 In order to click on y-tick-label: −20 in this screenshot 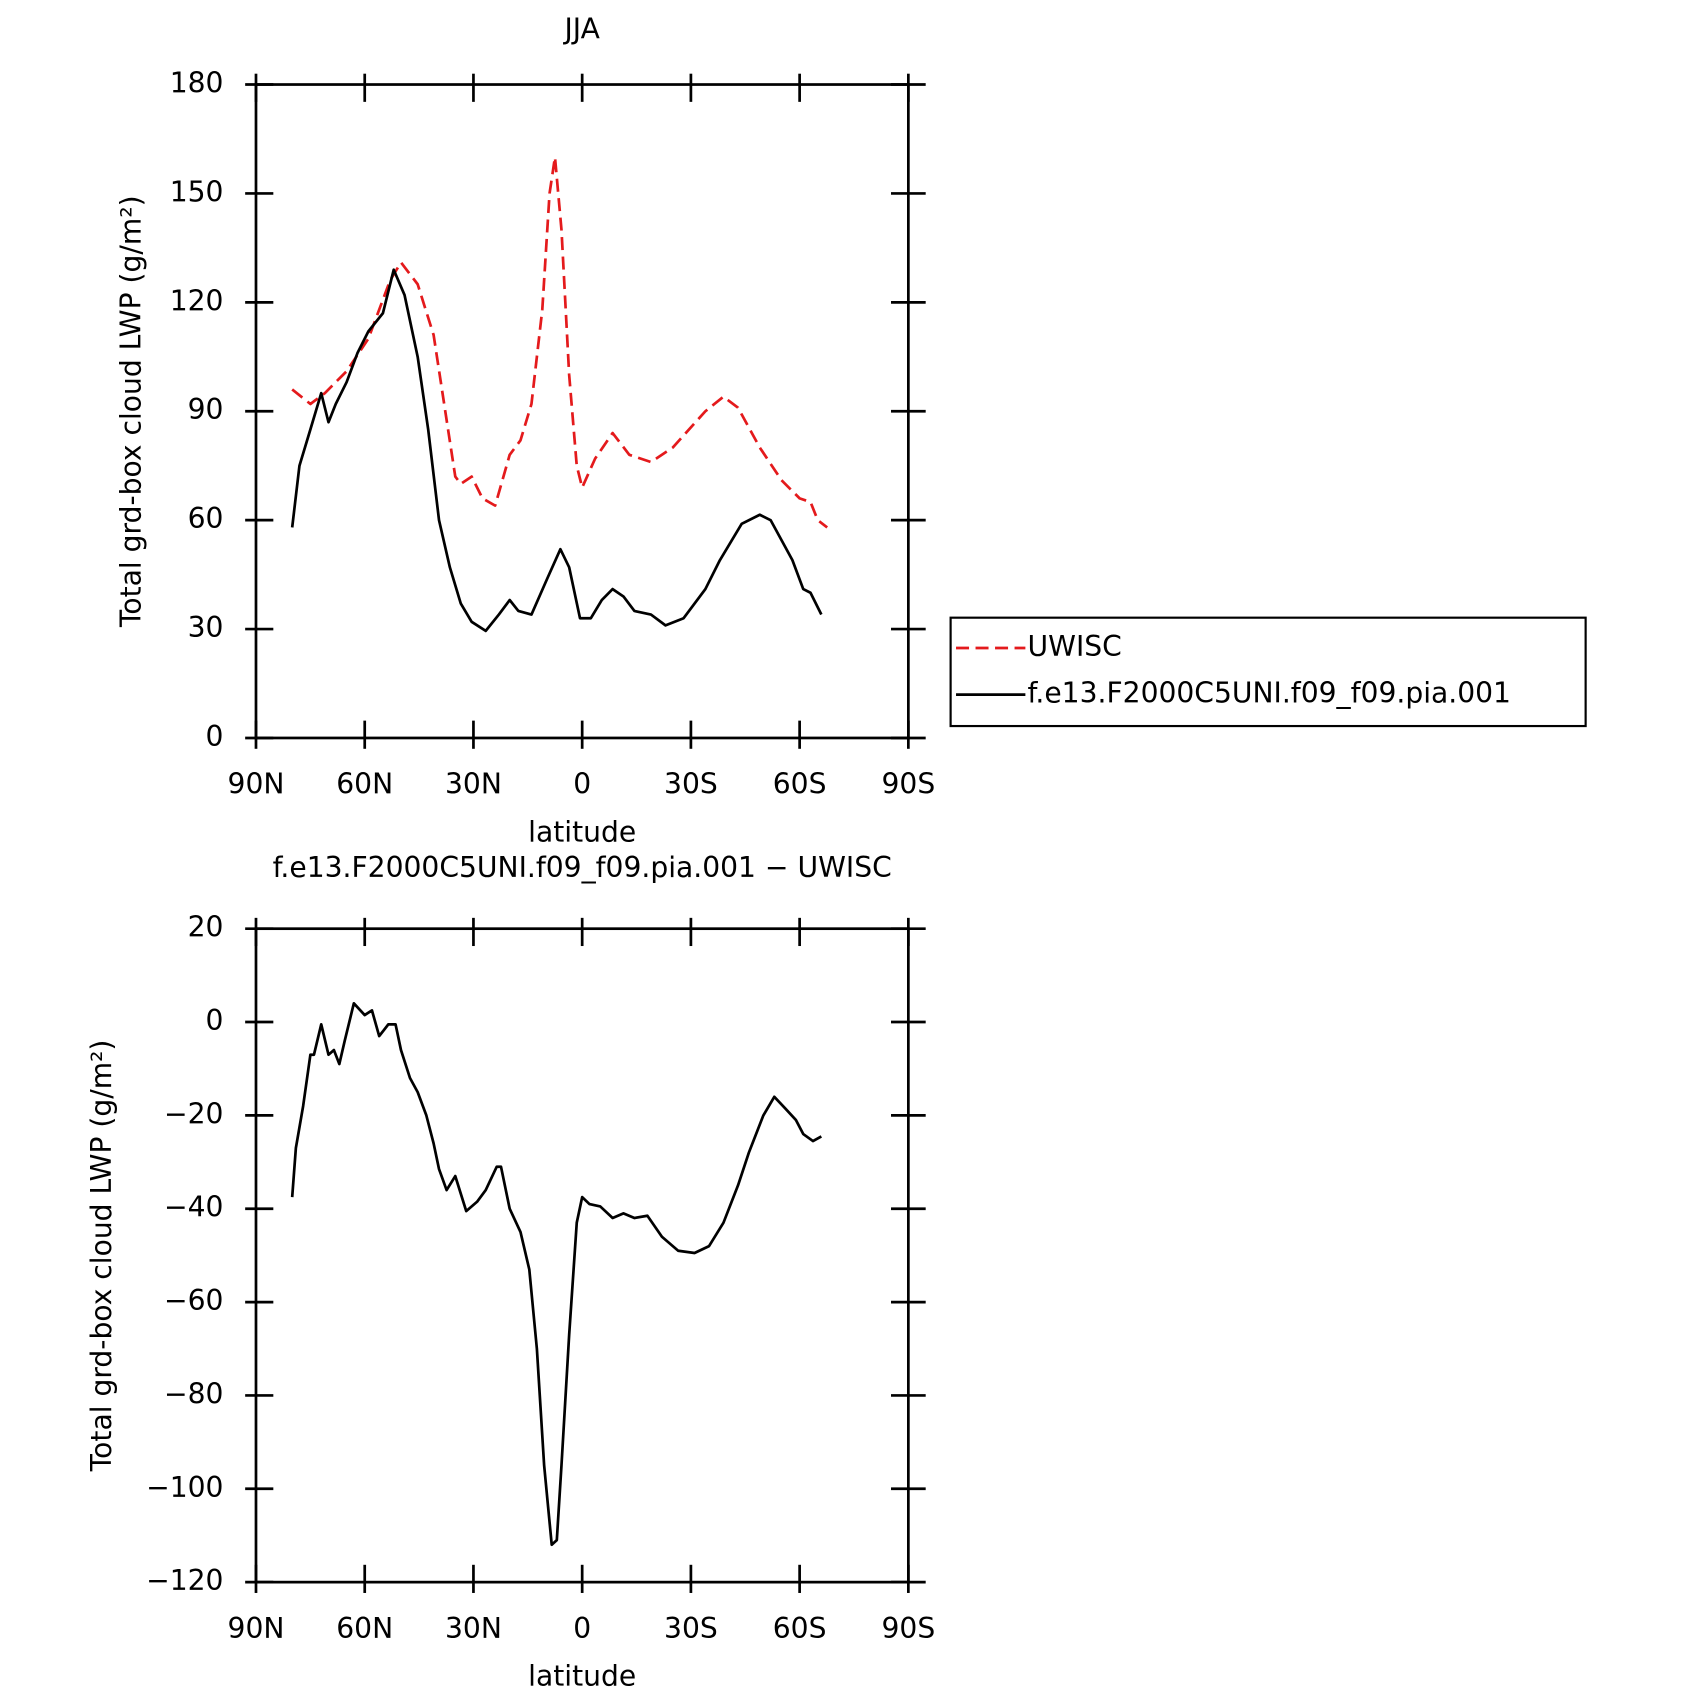, I will do `click(193, 1113)`.